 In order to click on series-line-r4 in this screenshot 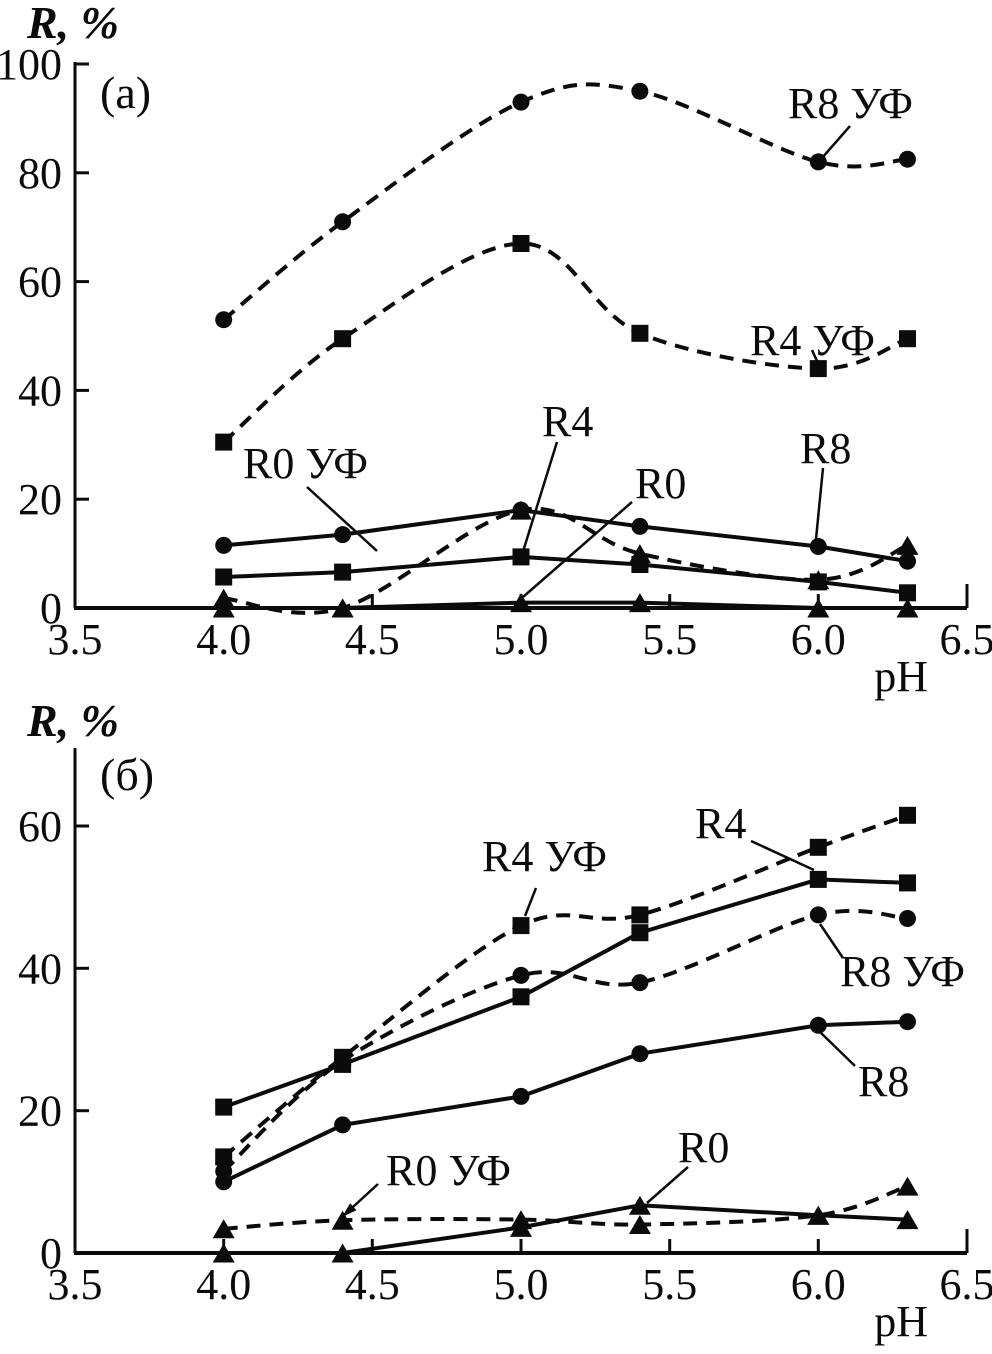, I will do `click(565, 574)`.